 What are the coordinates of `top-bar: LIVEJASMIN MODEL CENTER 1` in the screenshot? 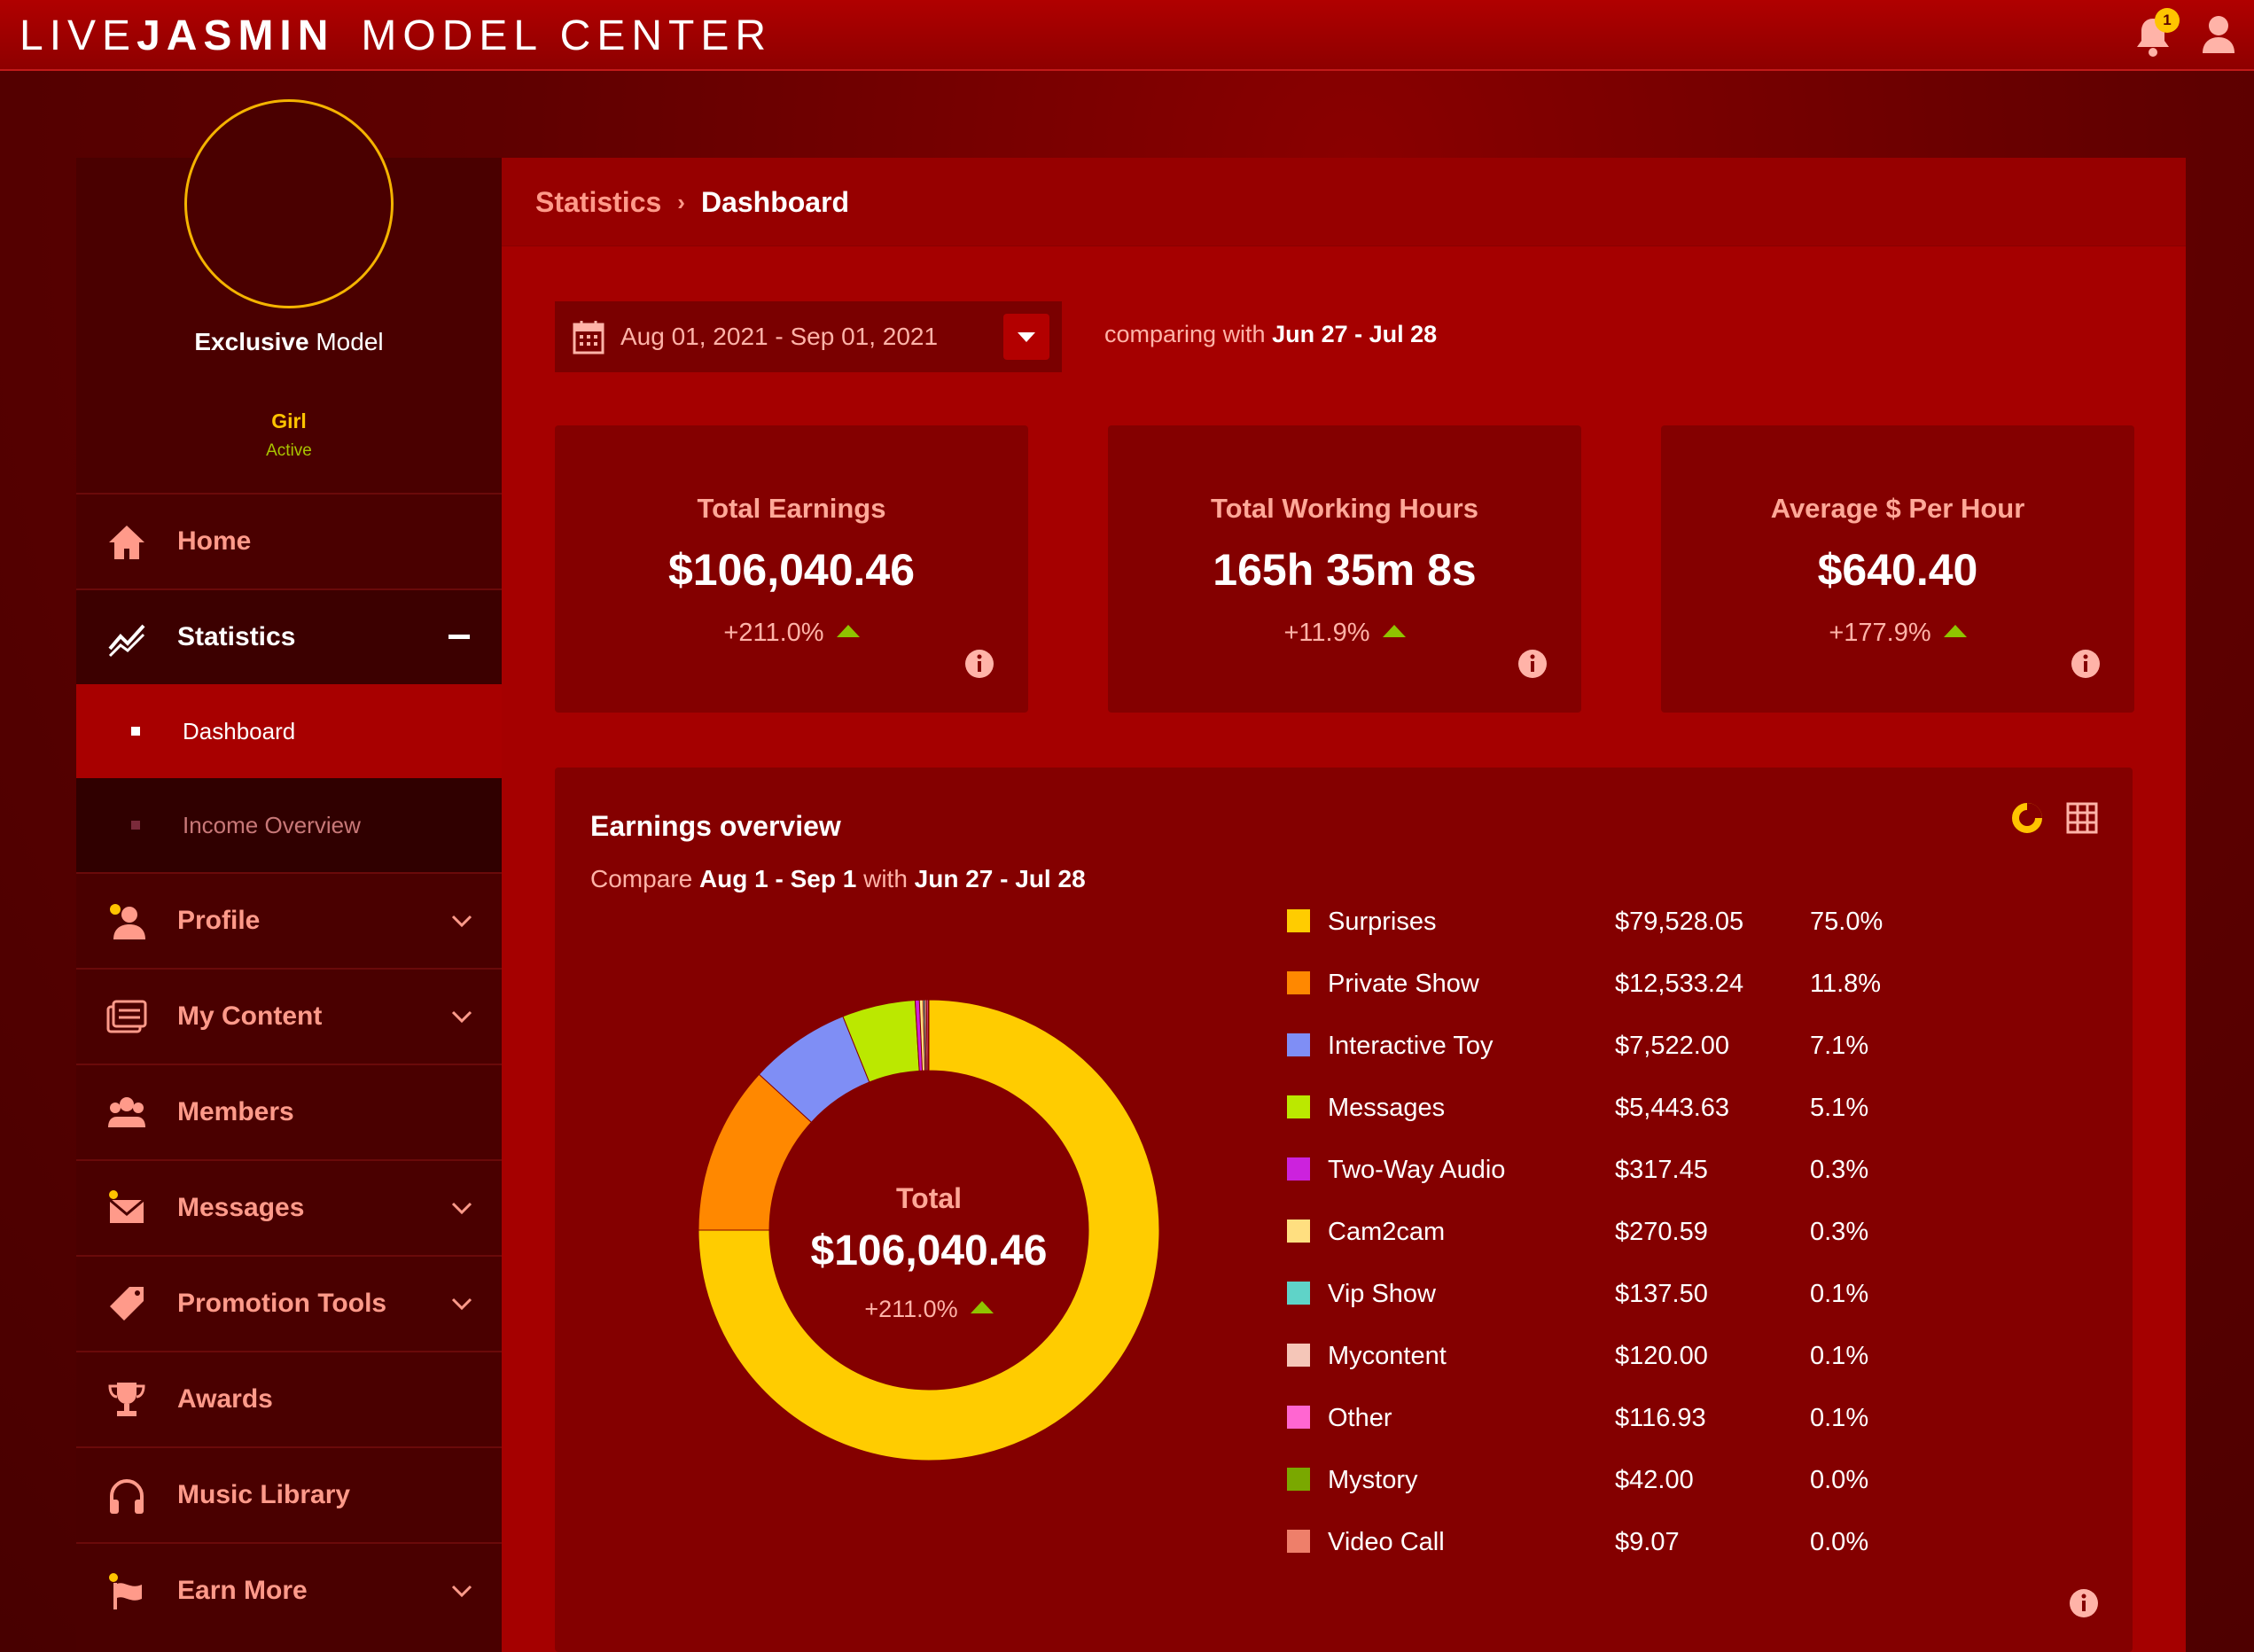 It's located at (1127, 35).